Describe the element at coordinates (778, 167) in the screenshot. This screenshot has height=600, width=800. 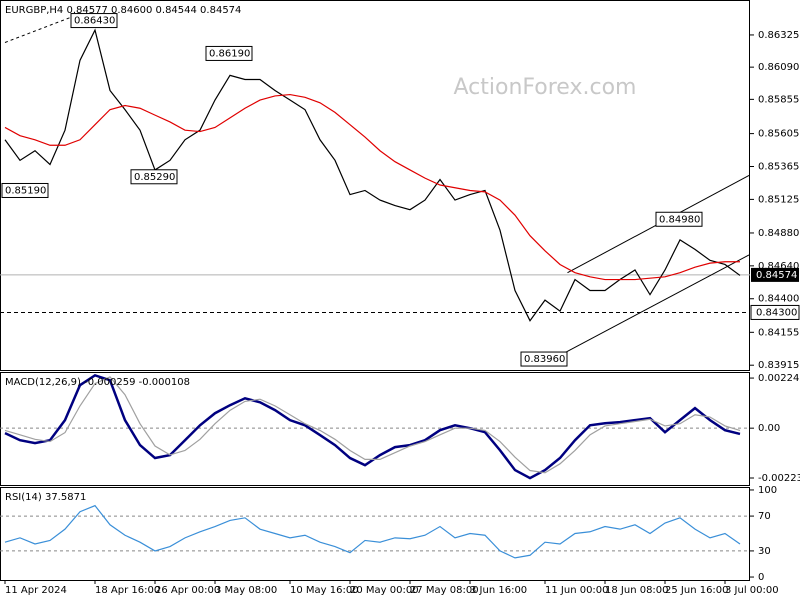
I see `y-tick-label: 0.85365` at that location.